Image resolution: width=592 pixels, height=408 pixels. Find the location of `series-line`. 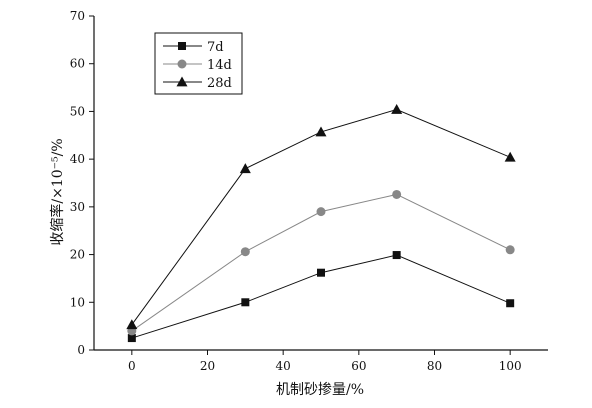

series-line is located at coordinates (321, 296).